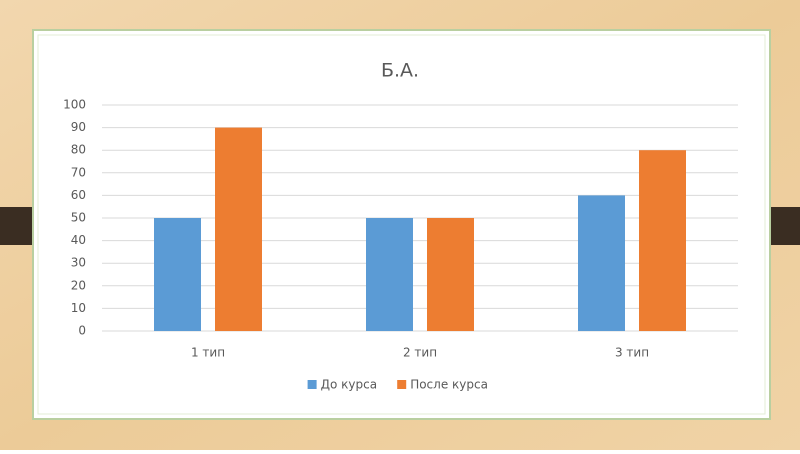 This screenshot has height=454, width=800. I want to click on chart-title: Б.А., so click(400, 71).